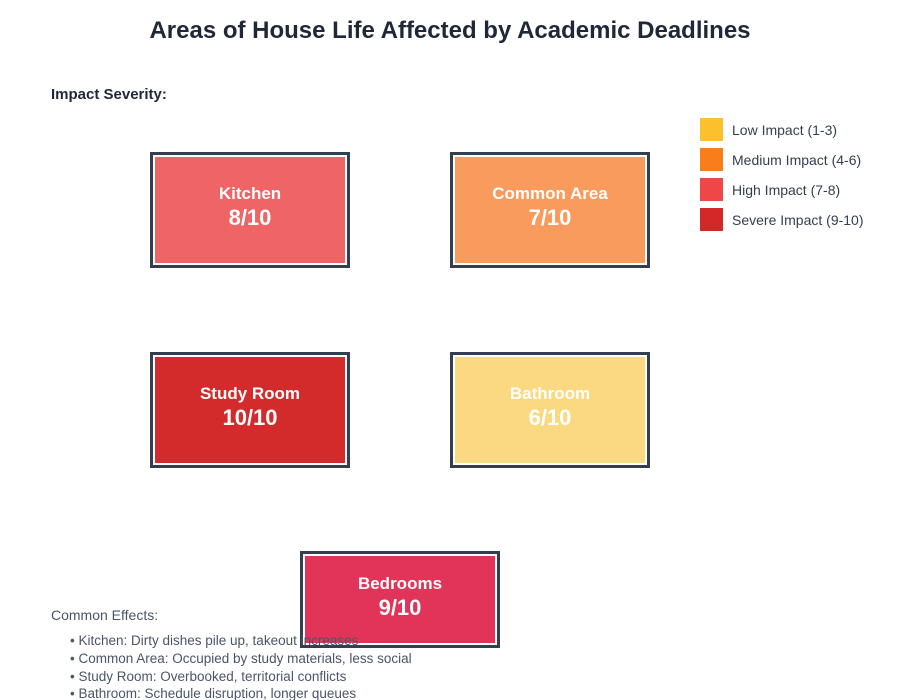  What do you see at coordinates (400, 607) in the screenshot?
I see `room-score: 9/10` at bounding box center [400, 607].